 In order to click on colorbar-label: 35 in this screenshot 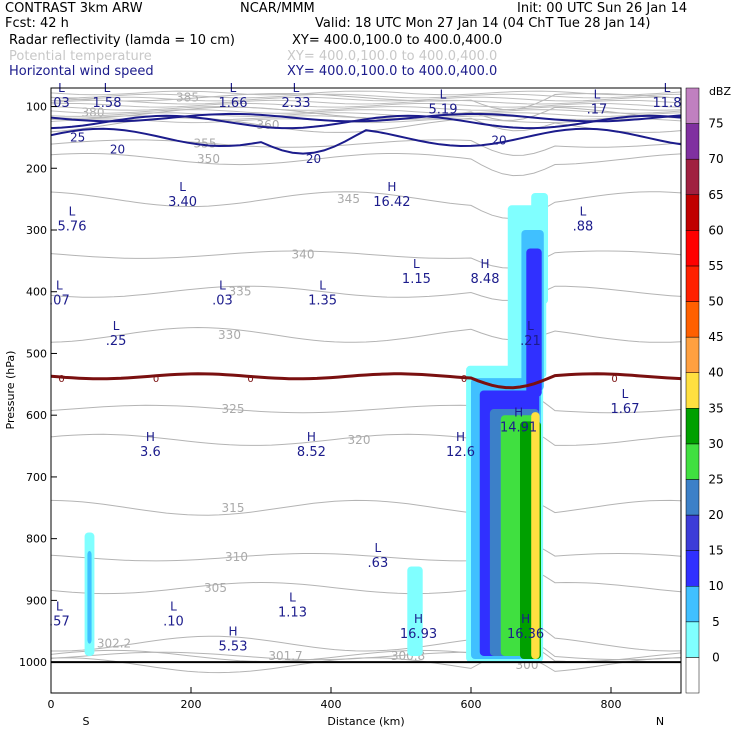, I will do `click(715, 408)`.